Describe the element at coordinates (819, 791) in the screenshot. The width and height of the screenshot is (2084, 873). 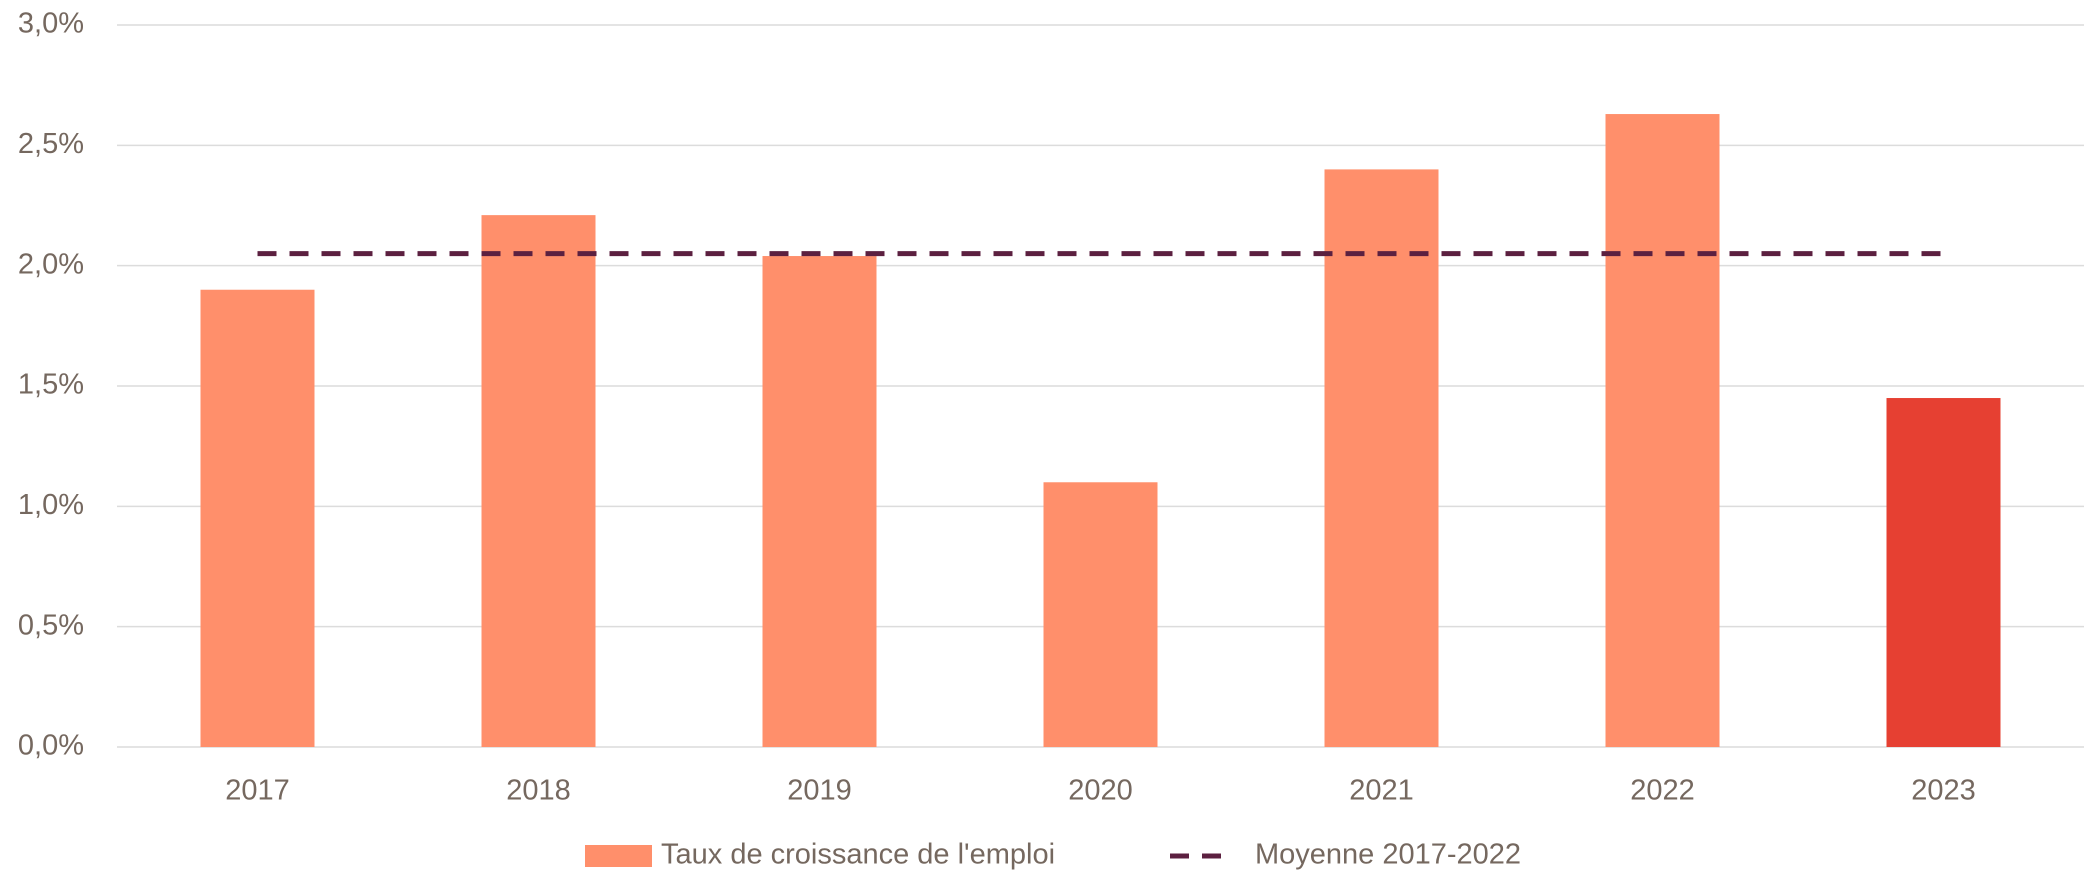
I see `x-tick-label: 2019` at that location.